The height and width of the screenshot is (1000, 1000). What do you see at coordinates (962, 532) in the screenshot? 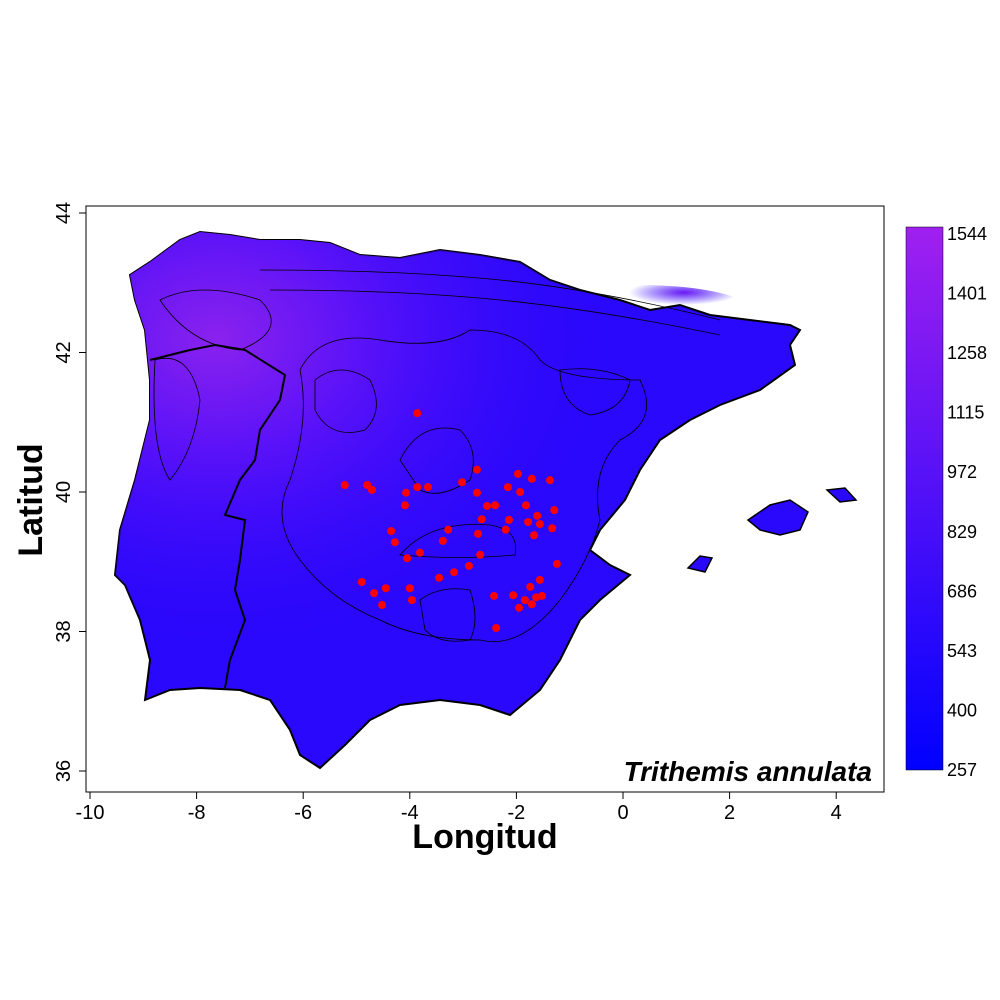
I see `colorbar-label: 829` at bounding box center [962, 532].